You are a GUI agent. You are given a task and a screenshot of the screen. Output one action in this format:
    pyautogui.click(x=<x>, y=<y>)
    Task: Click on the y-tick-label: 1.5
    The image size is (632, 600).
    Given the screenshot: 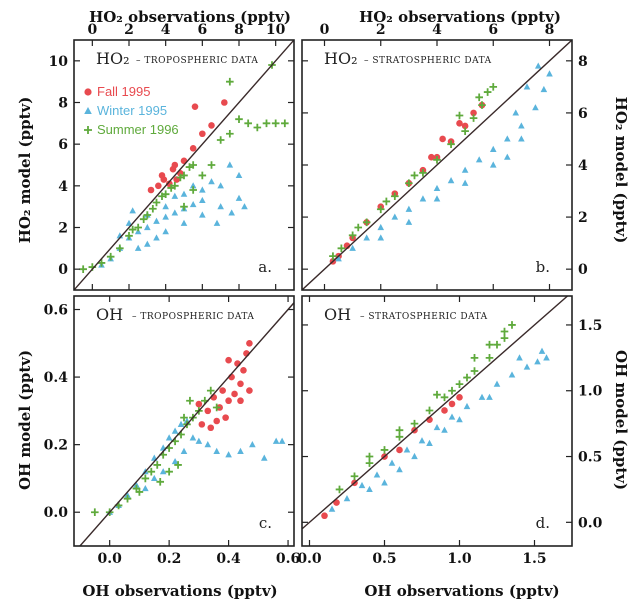 What is the action you would take?
    pyautogui.click(x=590, y=326)
    